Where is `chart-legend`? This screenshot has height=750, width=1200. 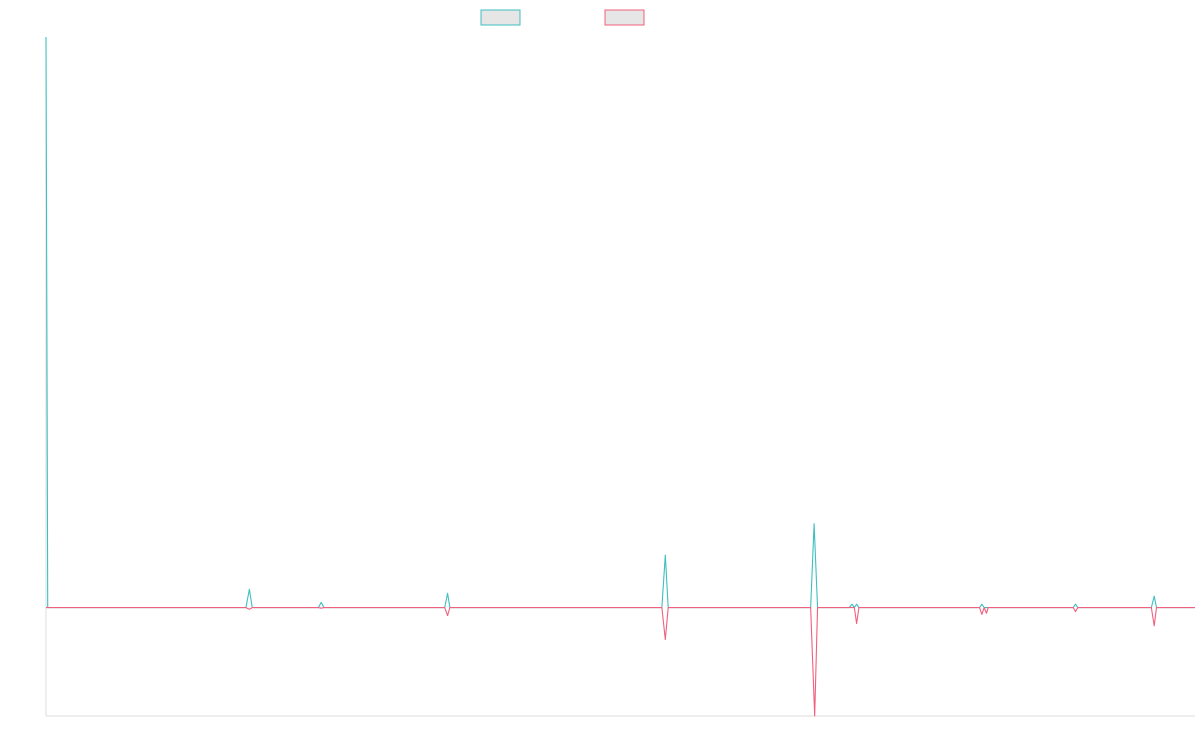 chart-legend is located at coordinates (562, 17).